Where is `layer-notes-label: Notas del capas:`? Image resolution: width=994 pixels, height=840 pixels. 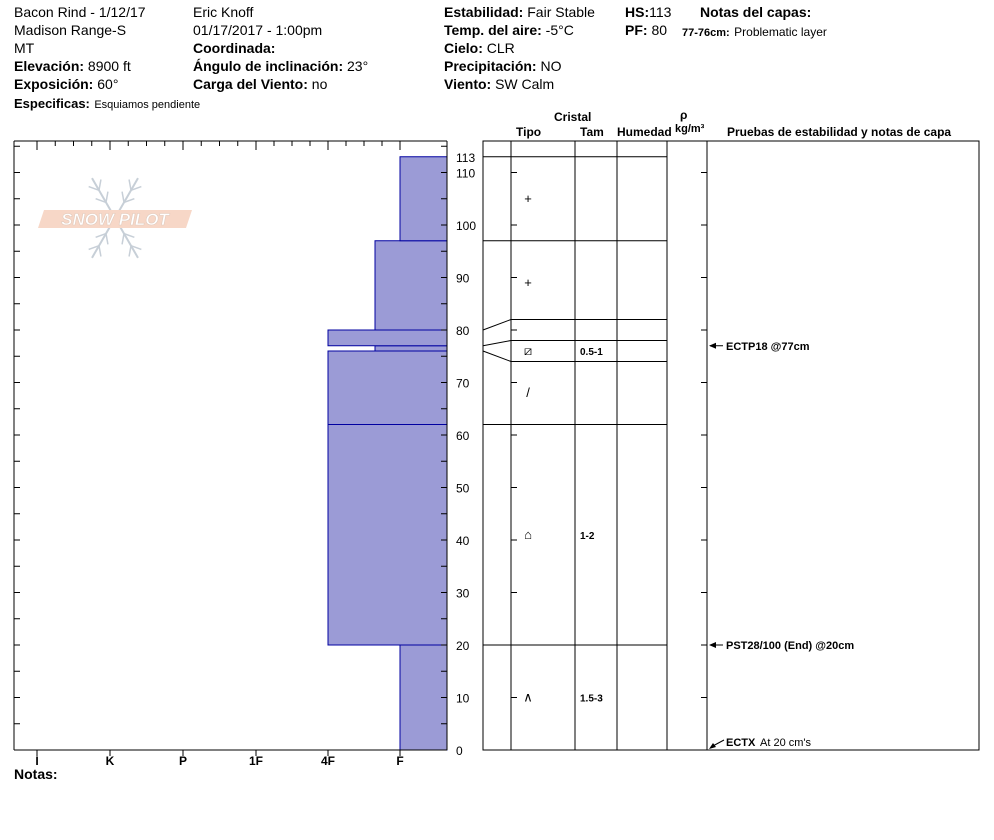 layer-notes-label: Notas del capas: is located at coordinates (756, 12).